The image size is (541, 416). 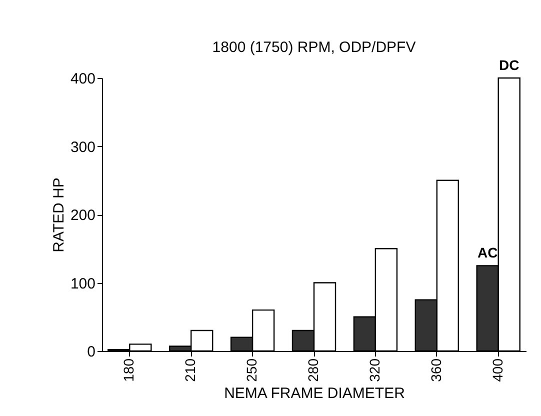 I want to click on y-tick-label: 400, so click(x=83, y=79).